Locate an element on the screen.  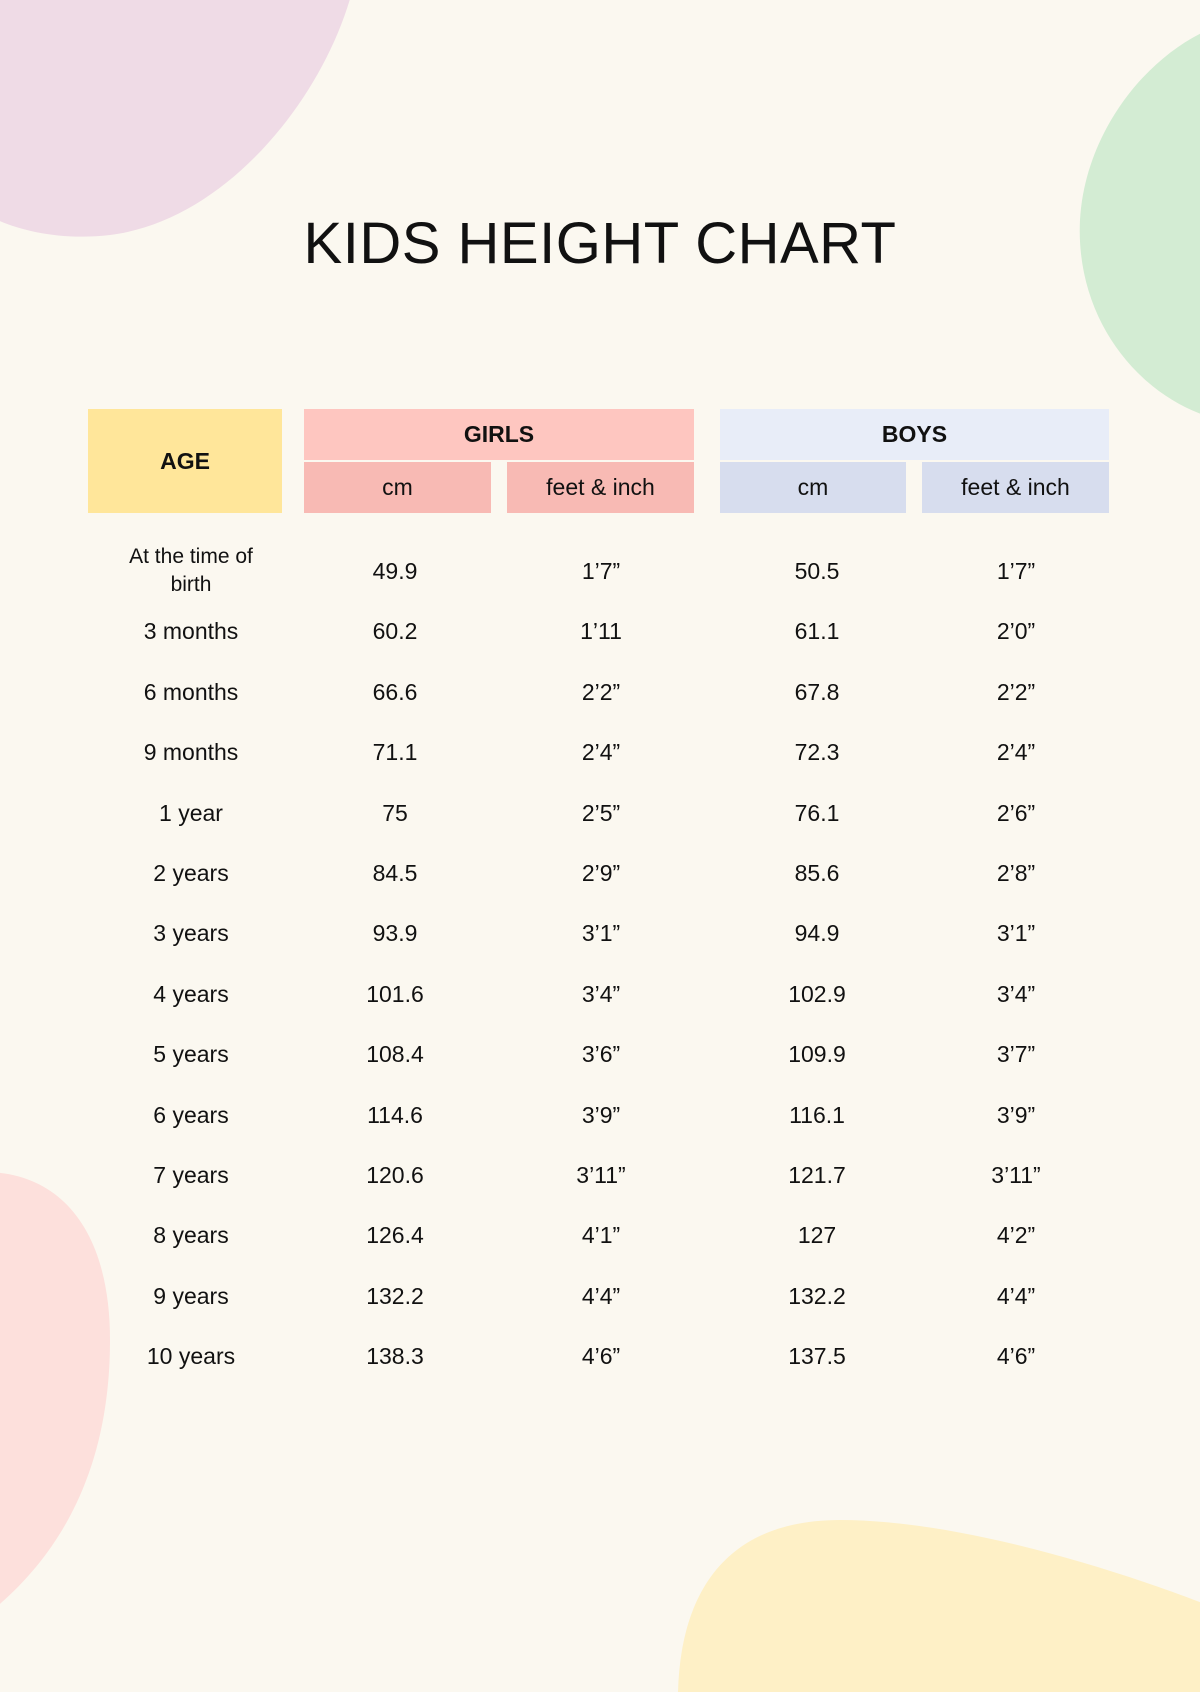
table-cell-girls-cm: 114.6 is located at coordinates (395, 1114).